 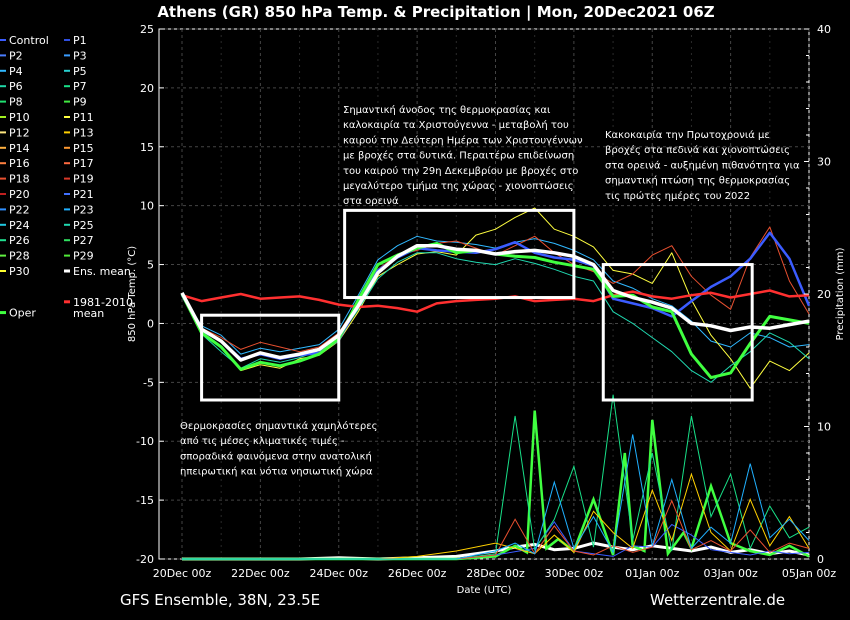 What do you see at coordinates (29, 40) in the screenshot?
I see `legend-label: Control` at bounding box center [29, 40].